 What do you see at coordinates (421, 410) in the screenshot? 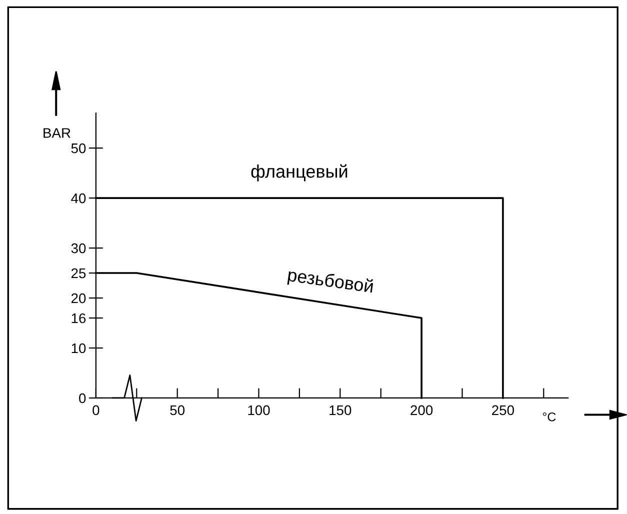
I see `x-tick-label: 200` at bounding box center [421, 410].